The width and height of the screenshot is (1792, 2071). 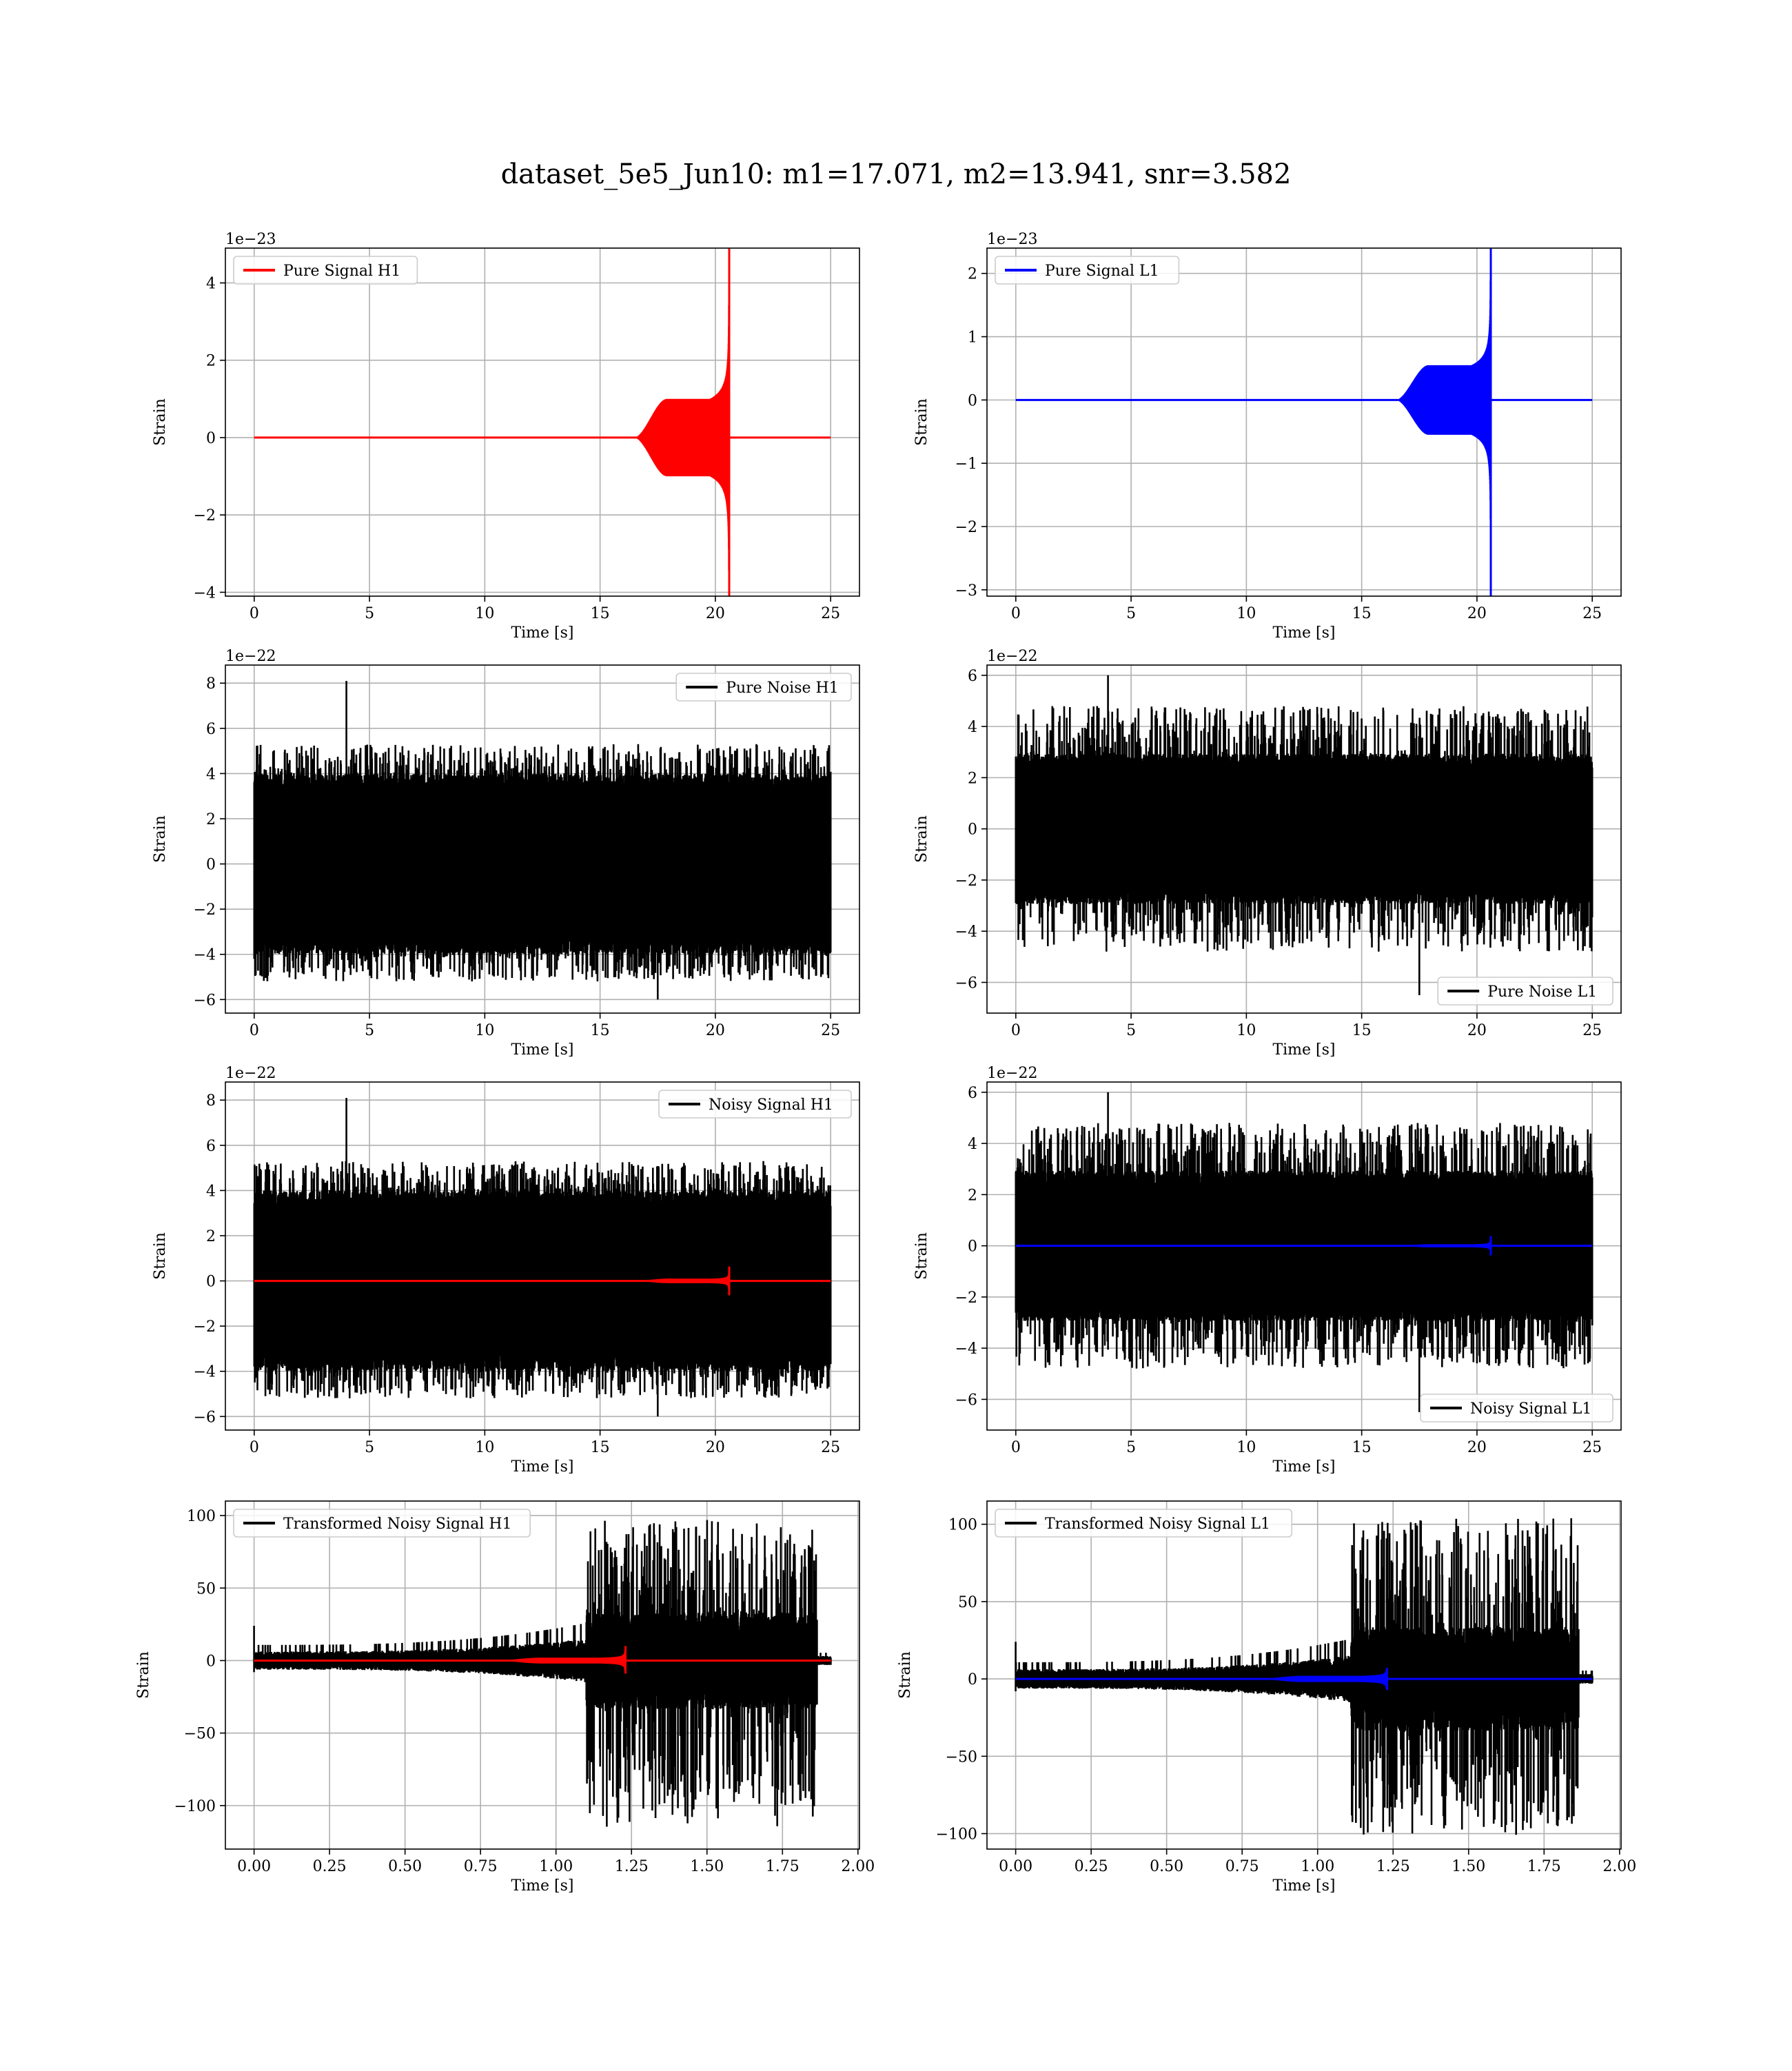 I want to click on legend: Pure Signal H1, so click(x=325, y=270).